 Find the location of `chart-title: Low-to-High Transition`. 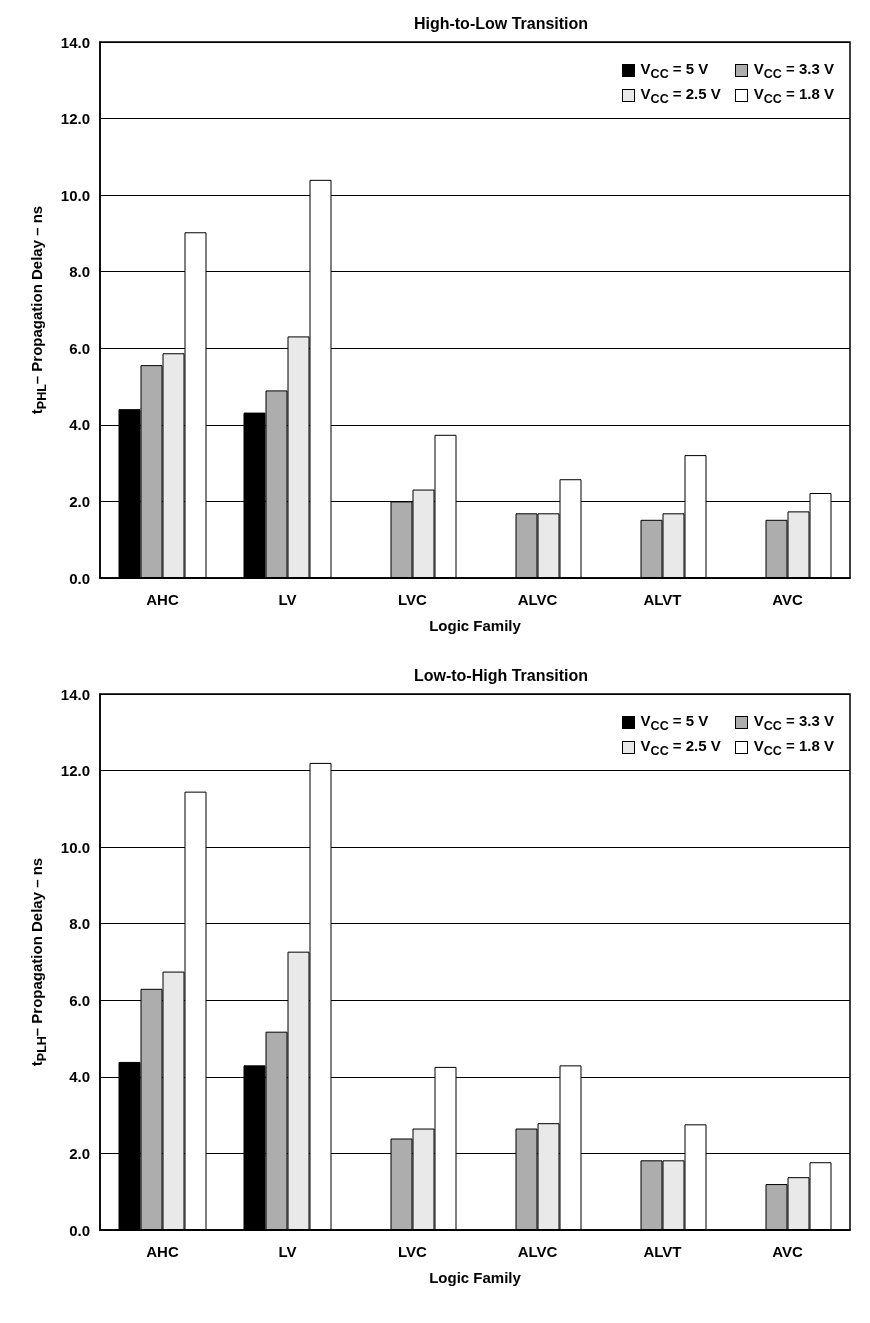

chart-title: Low-to-High Transition is located at coordinates (501, 675).